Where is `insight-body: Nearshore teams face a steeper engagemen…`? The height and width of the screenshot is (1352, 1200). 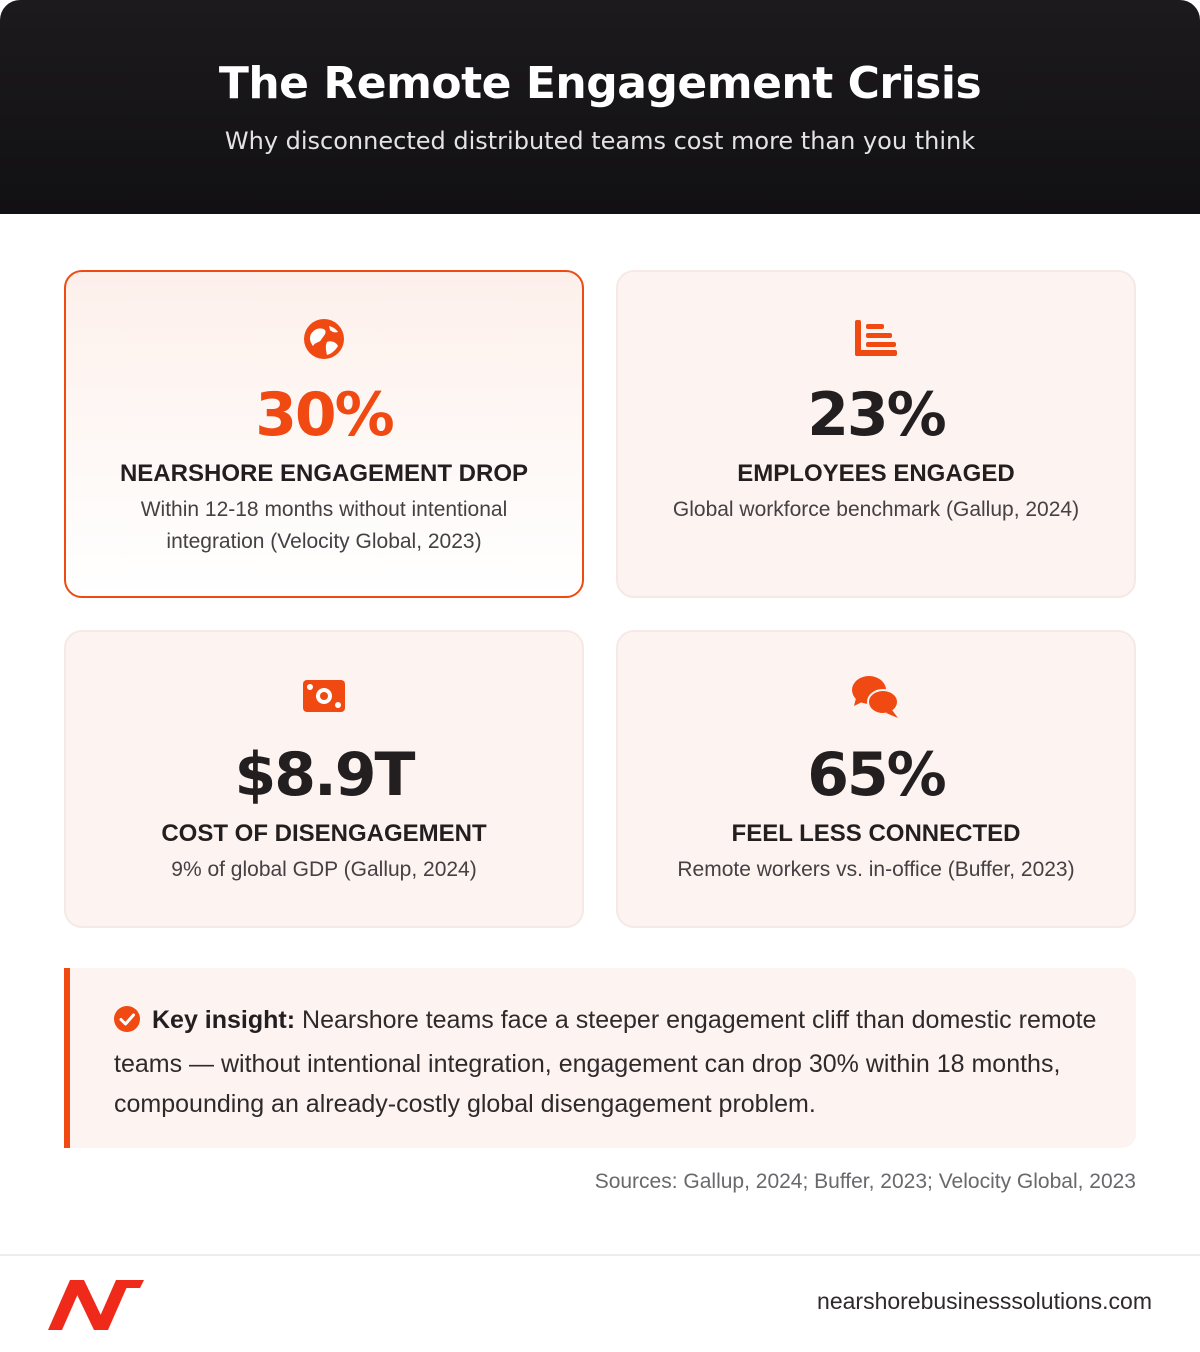
insight-body: Nearshore teams face a steeper engagemen… is located at coordinates (605, 1062).